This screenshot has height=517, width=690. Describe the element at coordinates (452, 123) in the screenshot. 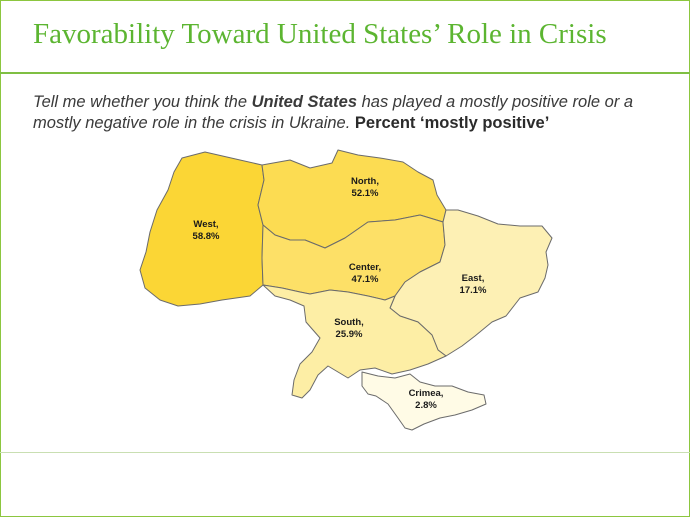

I see `question-measure: Percent ‘mostly positive’` at that location.